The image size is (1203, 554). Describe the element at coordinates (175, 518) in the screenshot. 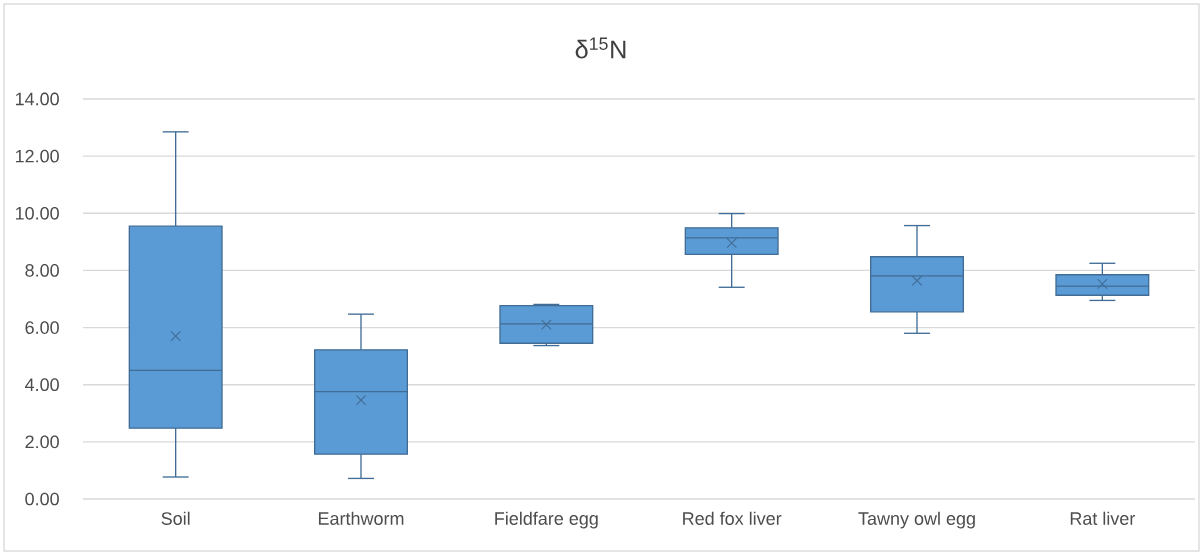

I see `x-tick-label: Soil` at that location.